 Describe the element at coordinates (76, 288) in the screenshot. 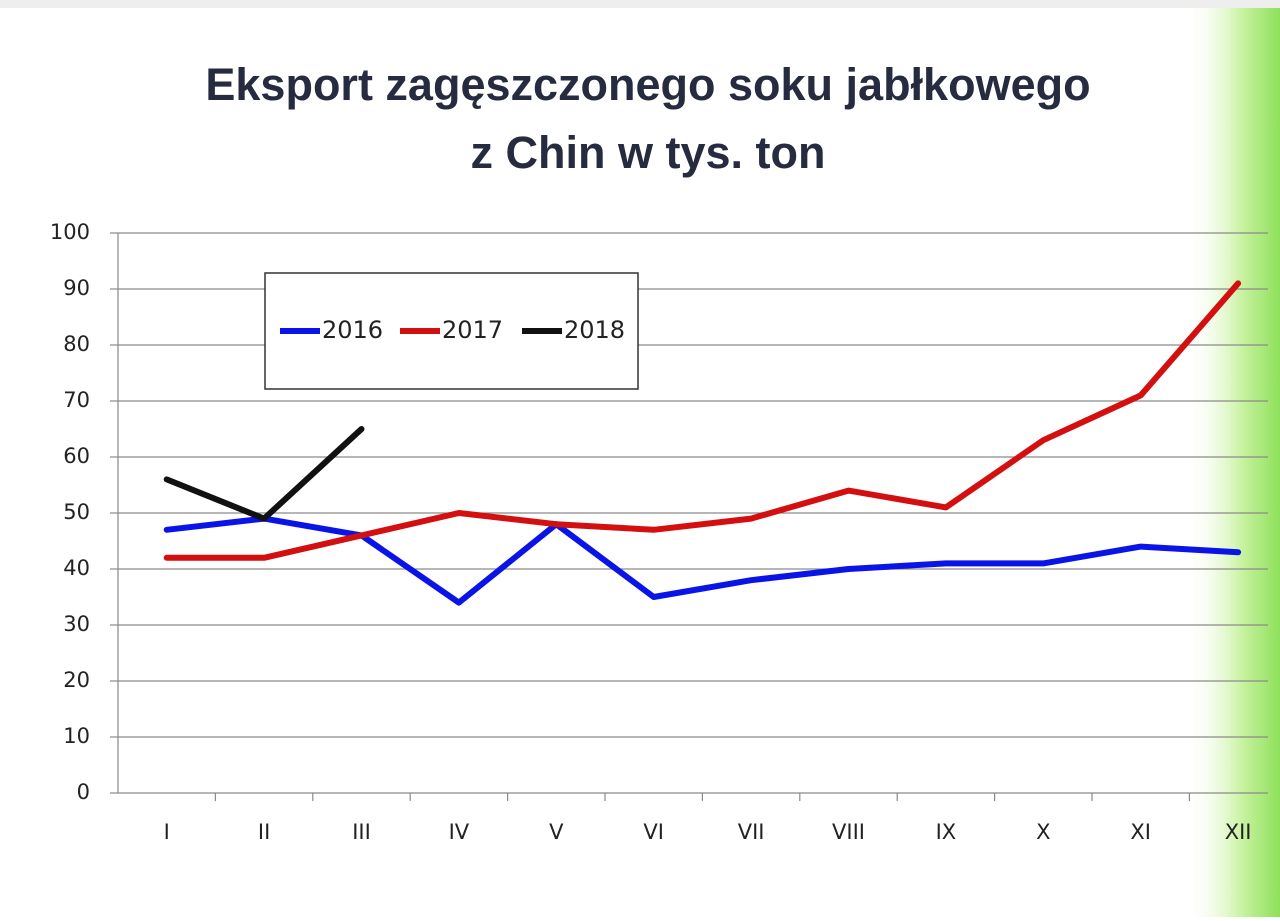

I see `y-tick-label: 90` at that location.